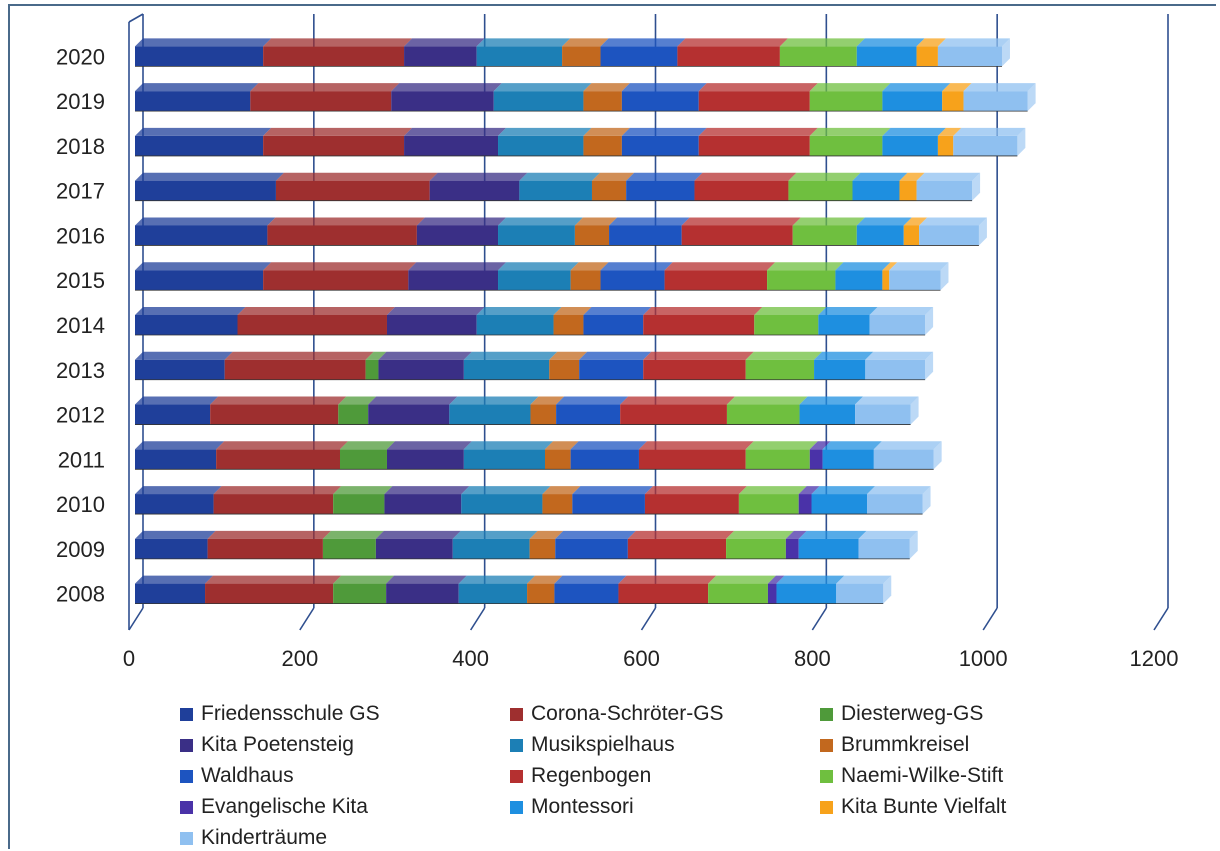 The height and width of the screenshot is (851, 1220). Describe the element at coordinates (603, 744) in the screenshot. I see `legend-label: Musikspielhaus` at that location.